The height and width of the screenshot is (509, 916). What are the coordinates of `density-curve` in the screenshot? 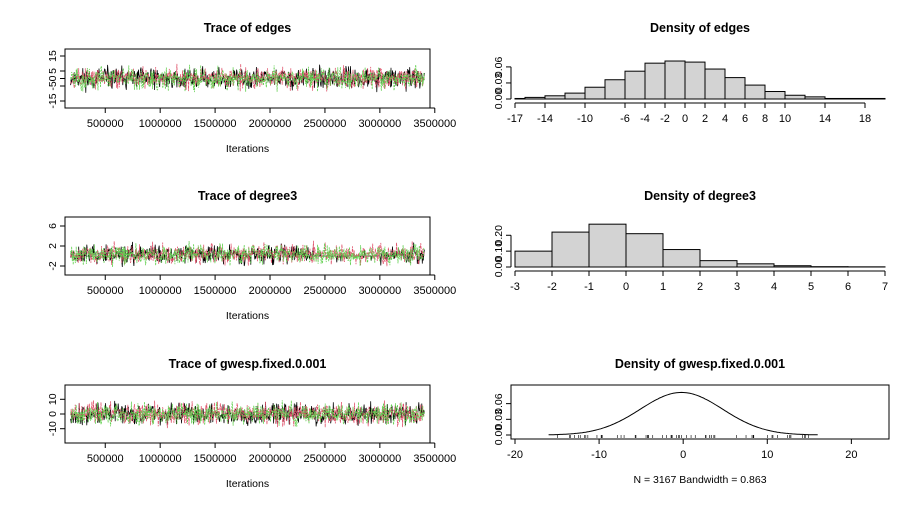 It's located at (683, 413).